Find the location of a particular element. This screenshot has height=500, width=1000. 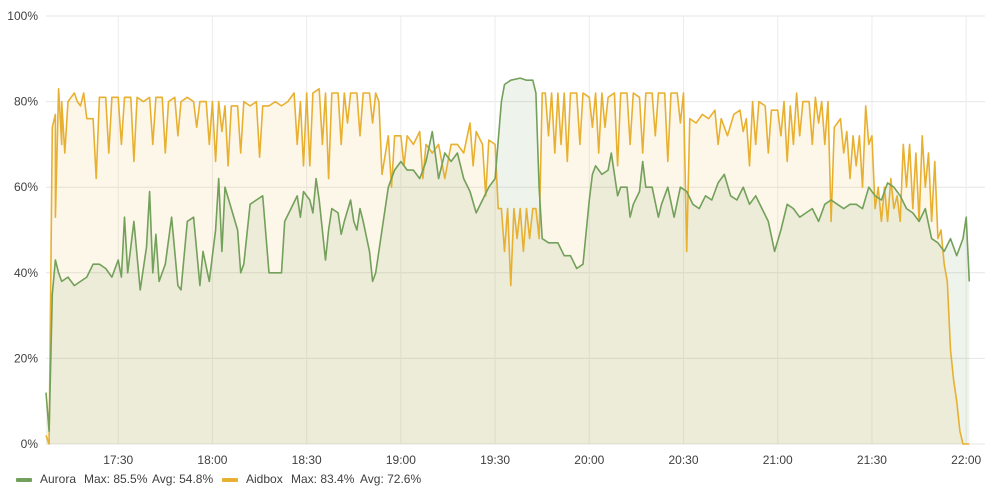

x-tick-label: 22:00 is located at coordinates (966, 460).